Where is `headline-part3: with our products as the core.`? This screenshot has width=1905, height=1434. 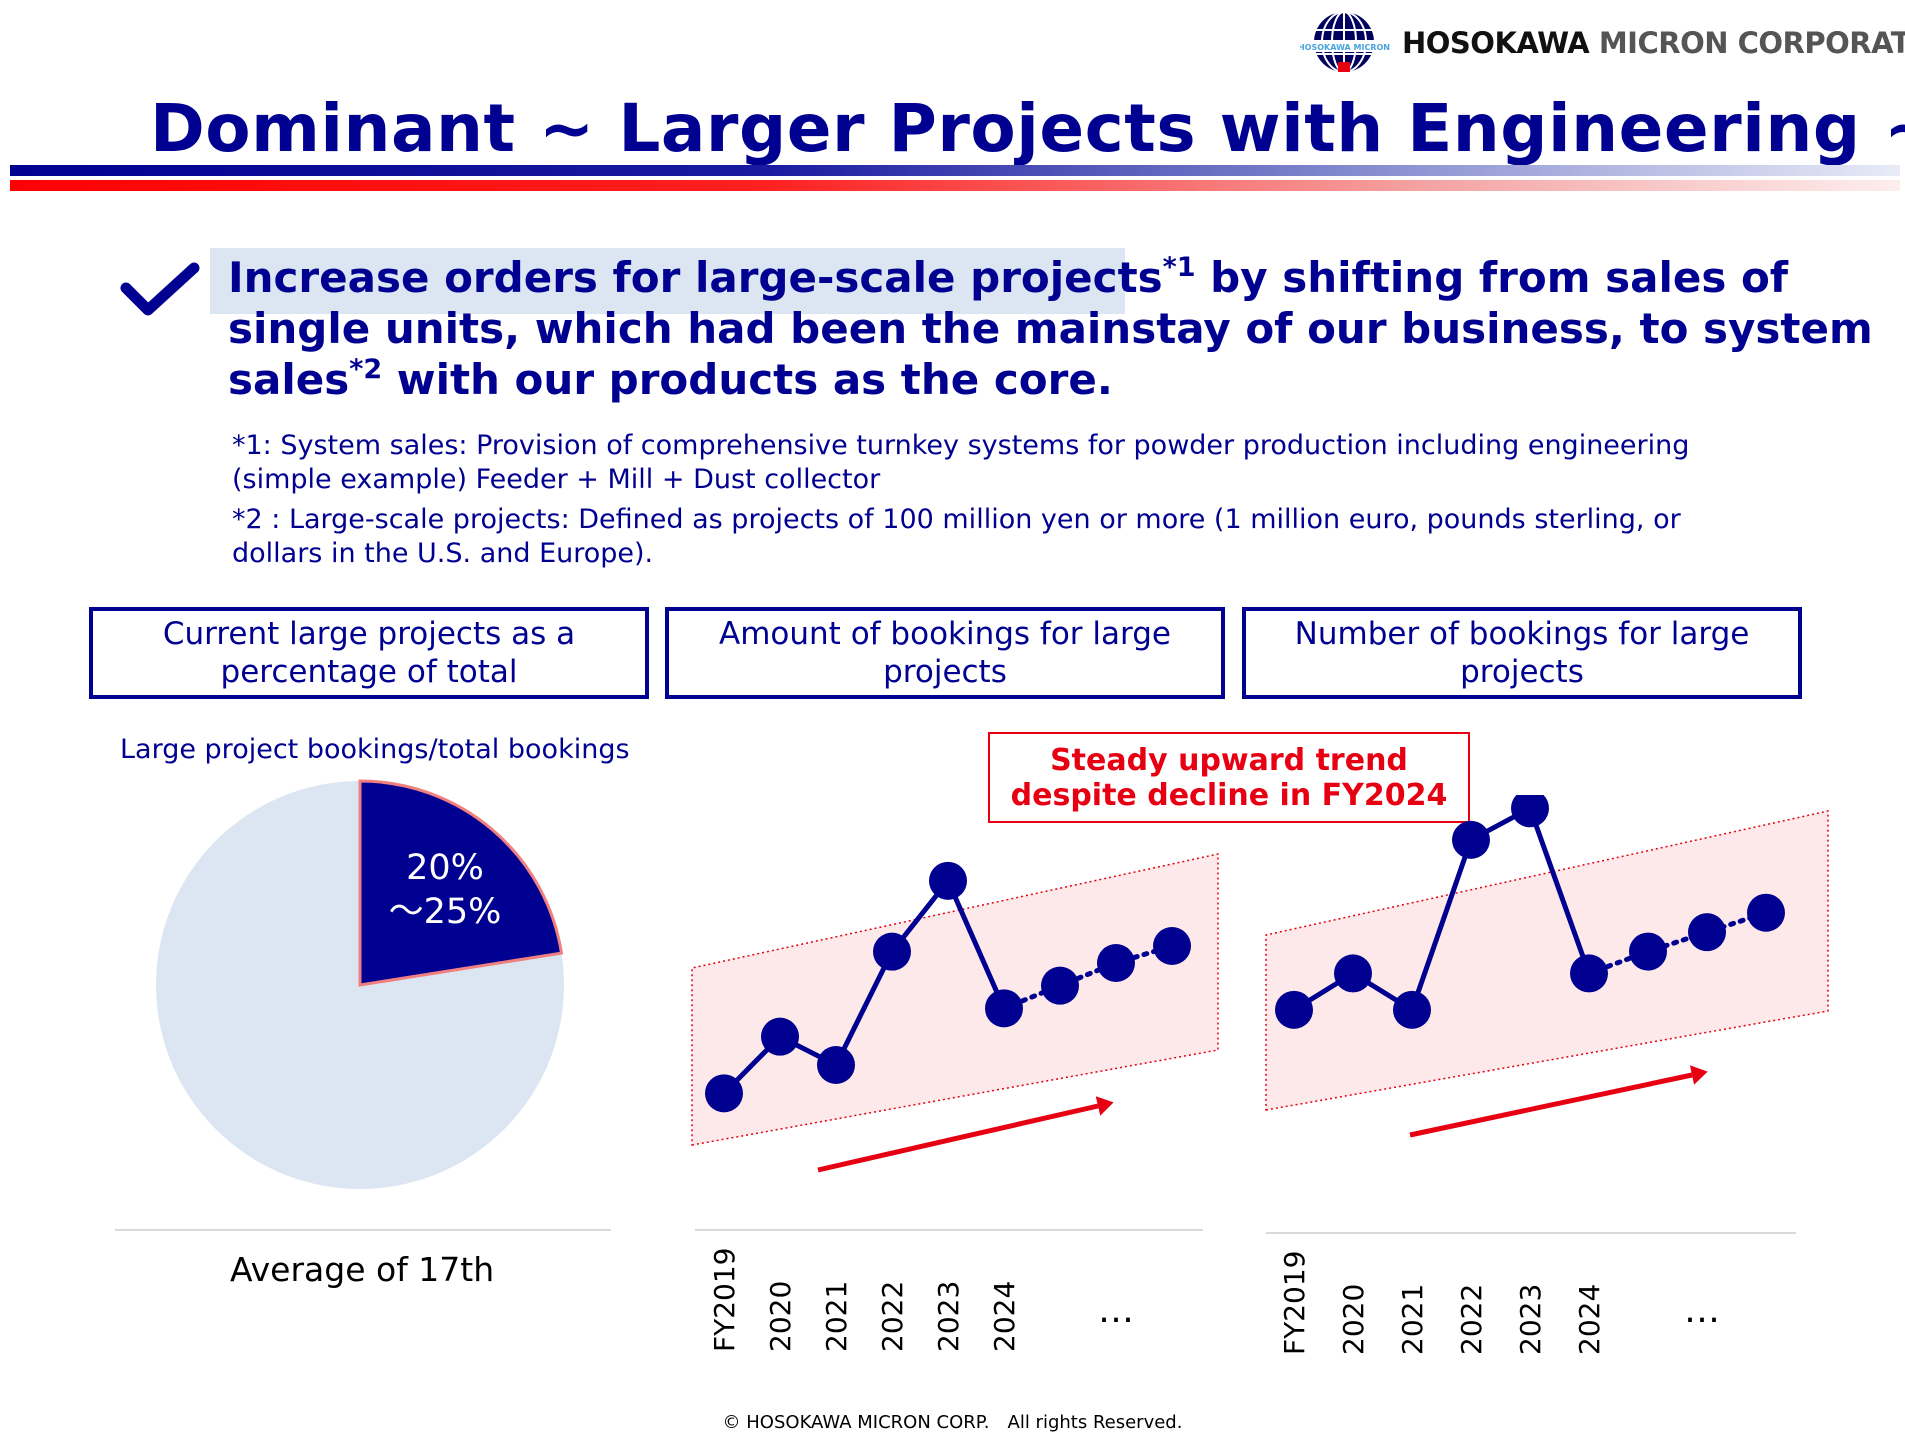
headline-part3: with our products as the core. is located at coordinates (747, 379).